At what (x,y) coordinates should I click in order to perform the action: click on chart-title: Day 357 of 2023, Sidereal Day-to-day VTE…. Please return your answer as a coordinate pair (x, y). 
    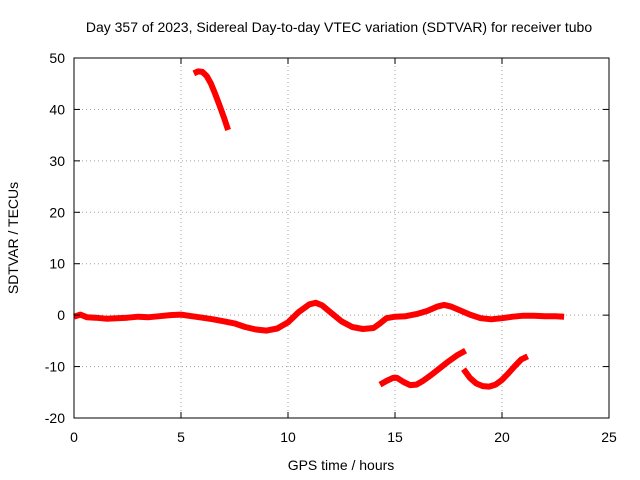
    Looking at the image, I should click on (339, 27).